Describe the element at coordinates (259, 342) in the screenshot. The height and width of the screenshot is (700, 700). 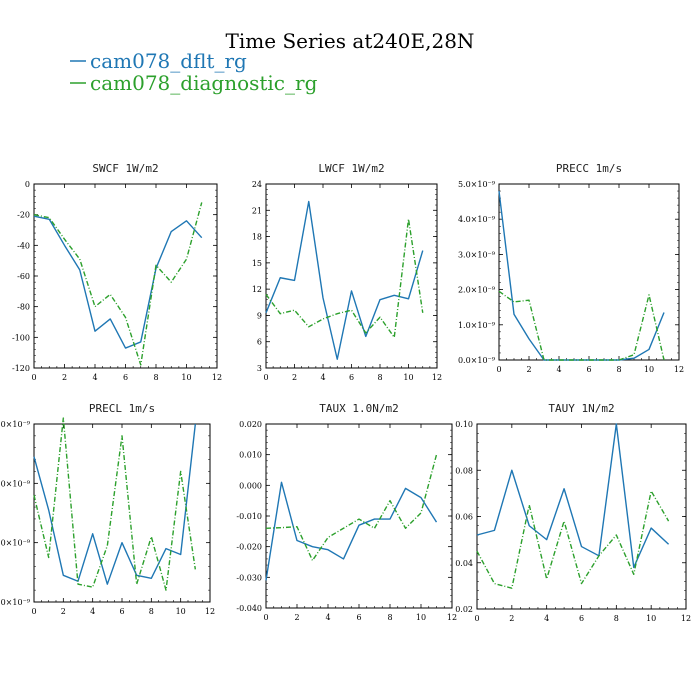
I see `y-tick-label: 6` at that location.